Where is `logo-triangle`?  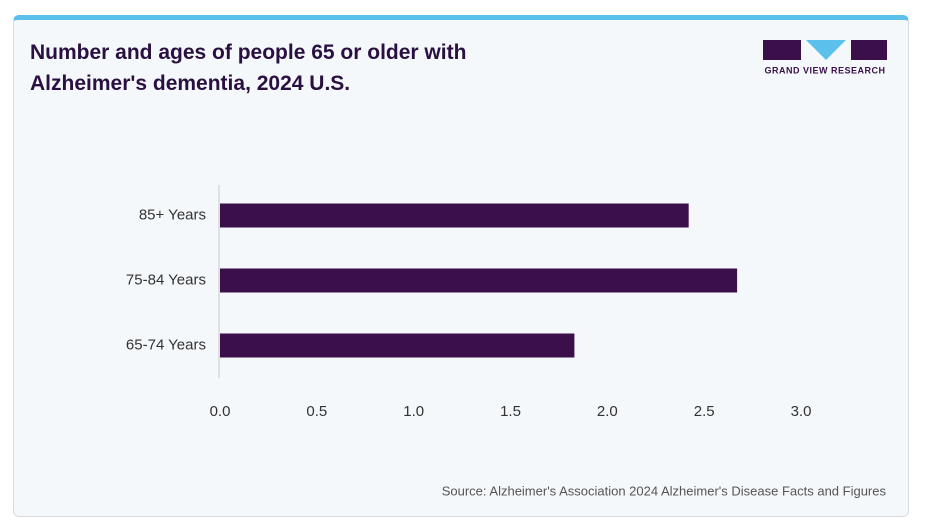 logo-triangle is located at coordinates (826, 50).